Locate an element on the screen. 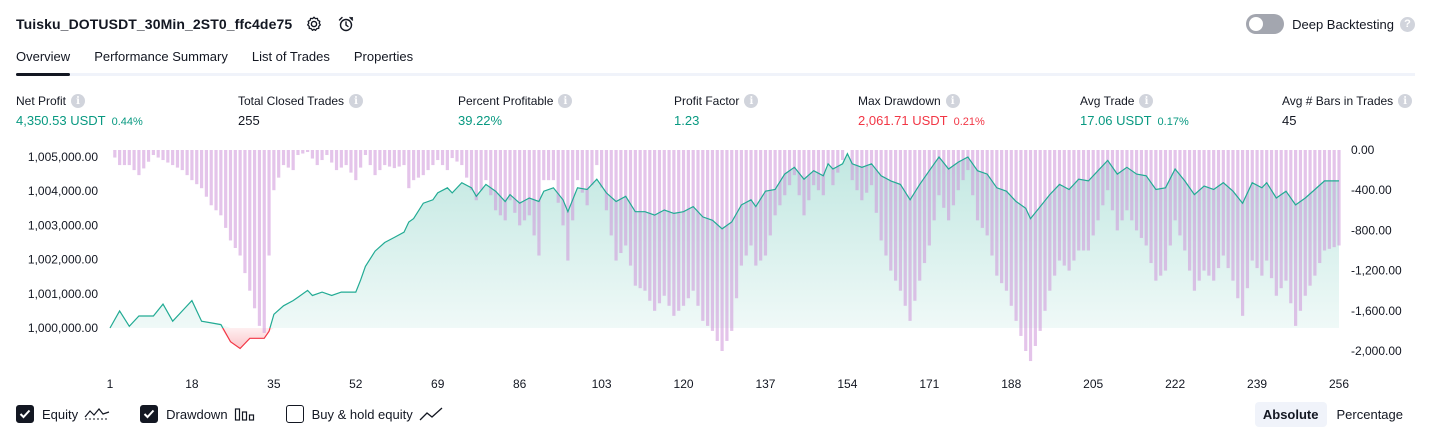  y-right-tick-label: -400.00 is located at coordinates (1371, 190).